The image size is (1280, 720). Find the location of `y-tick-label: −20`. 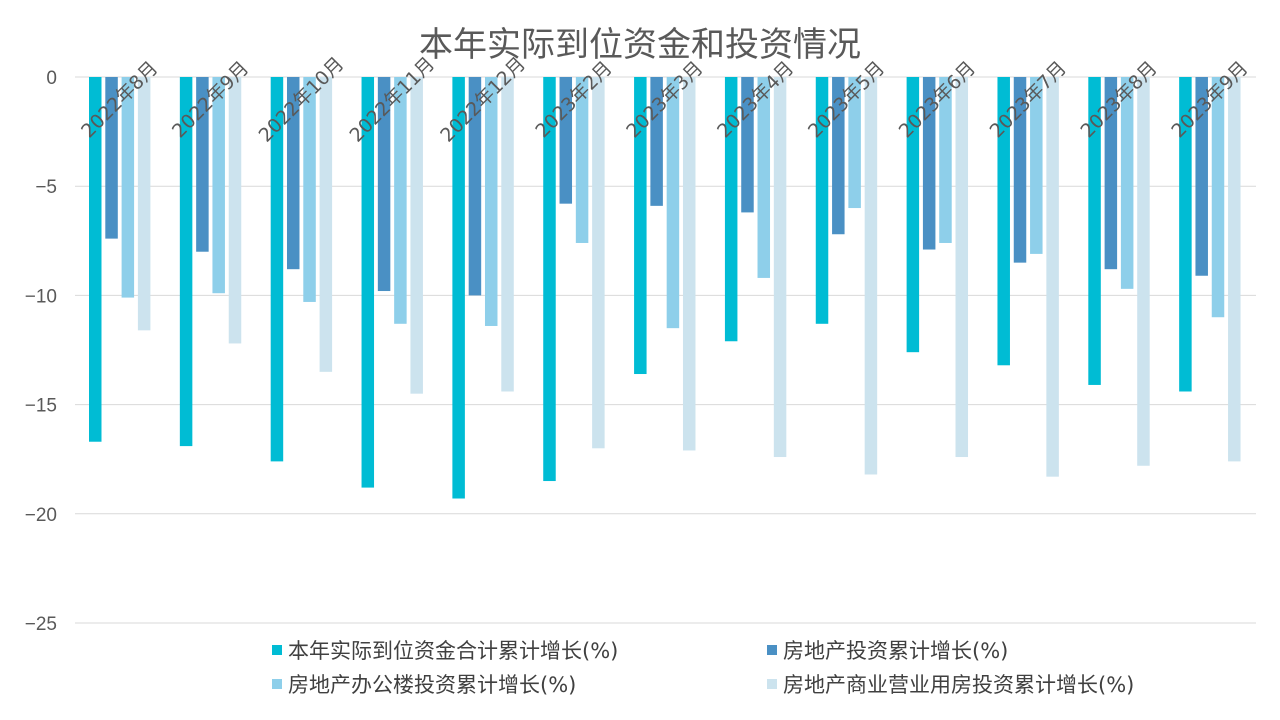

y-tick-label: −20 is located at coordinates (41, 515).